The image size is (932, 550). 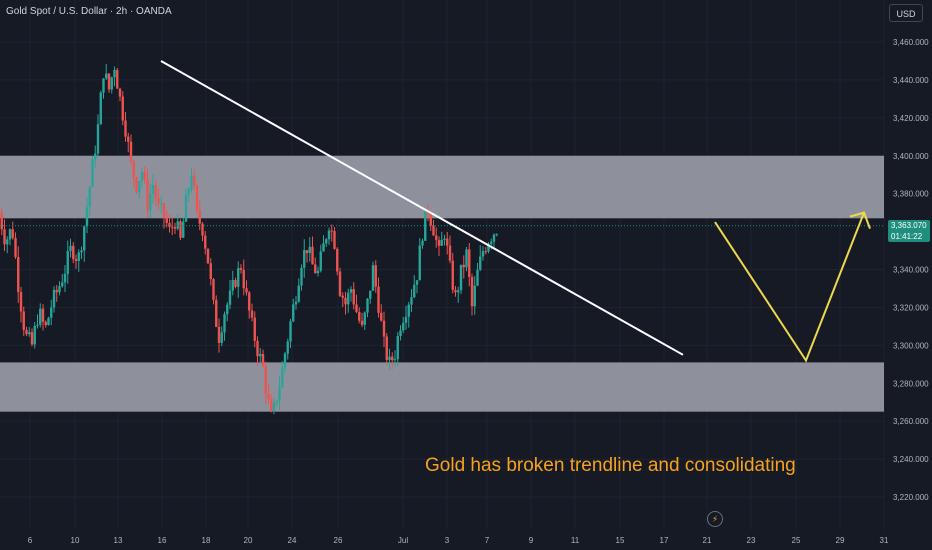 What do you see at coordinates (911, 80) in the screenshot?
I see `price-tick-label: 3,440.000` at bounding box center [911, 80].